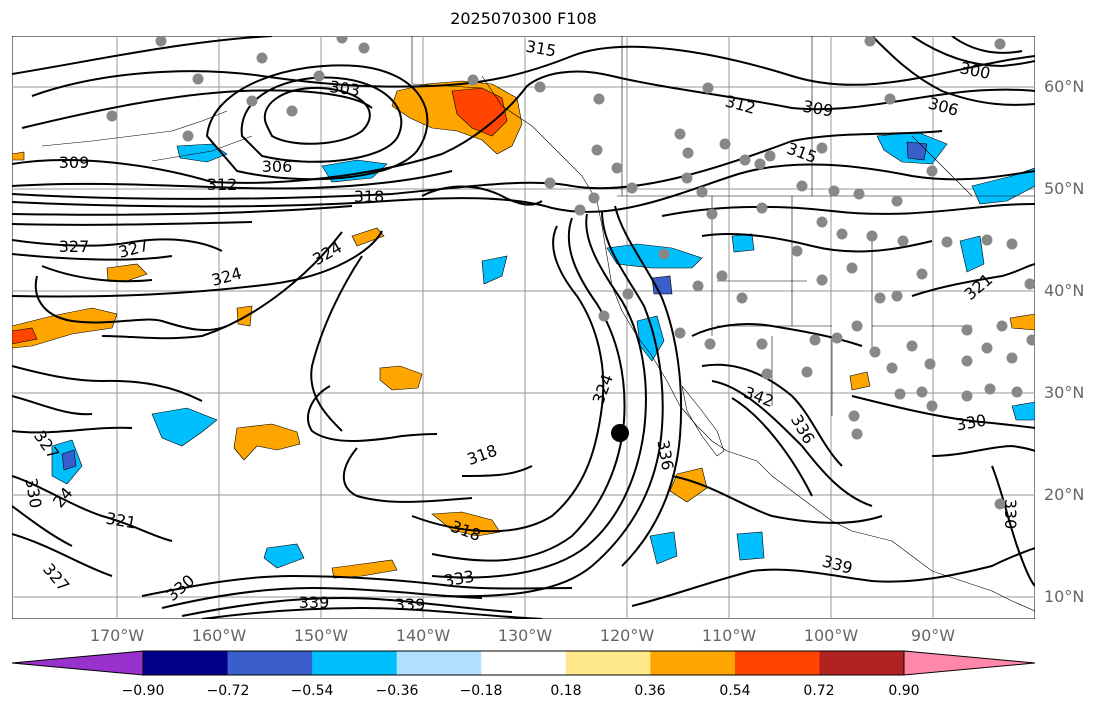  I want to click on lat-label: 50°N, so click(1064, 188).